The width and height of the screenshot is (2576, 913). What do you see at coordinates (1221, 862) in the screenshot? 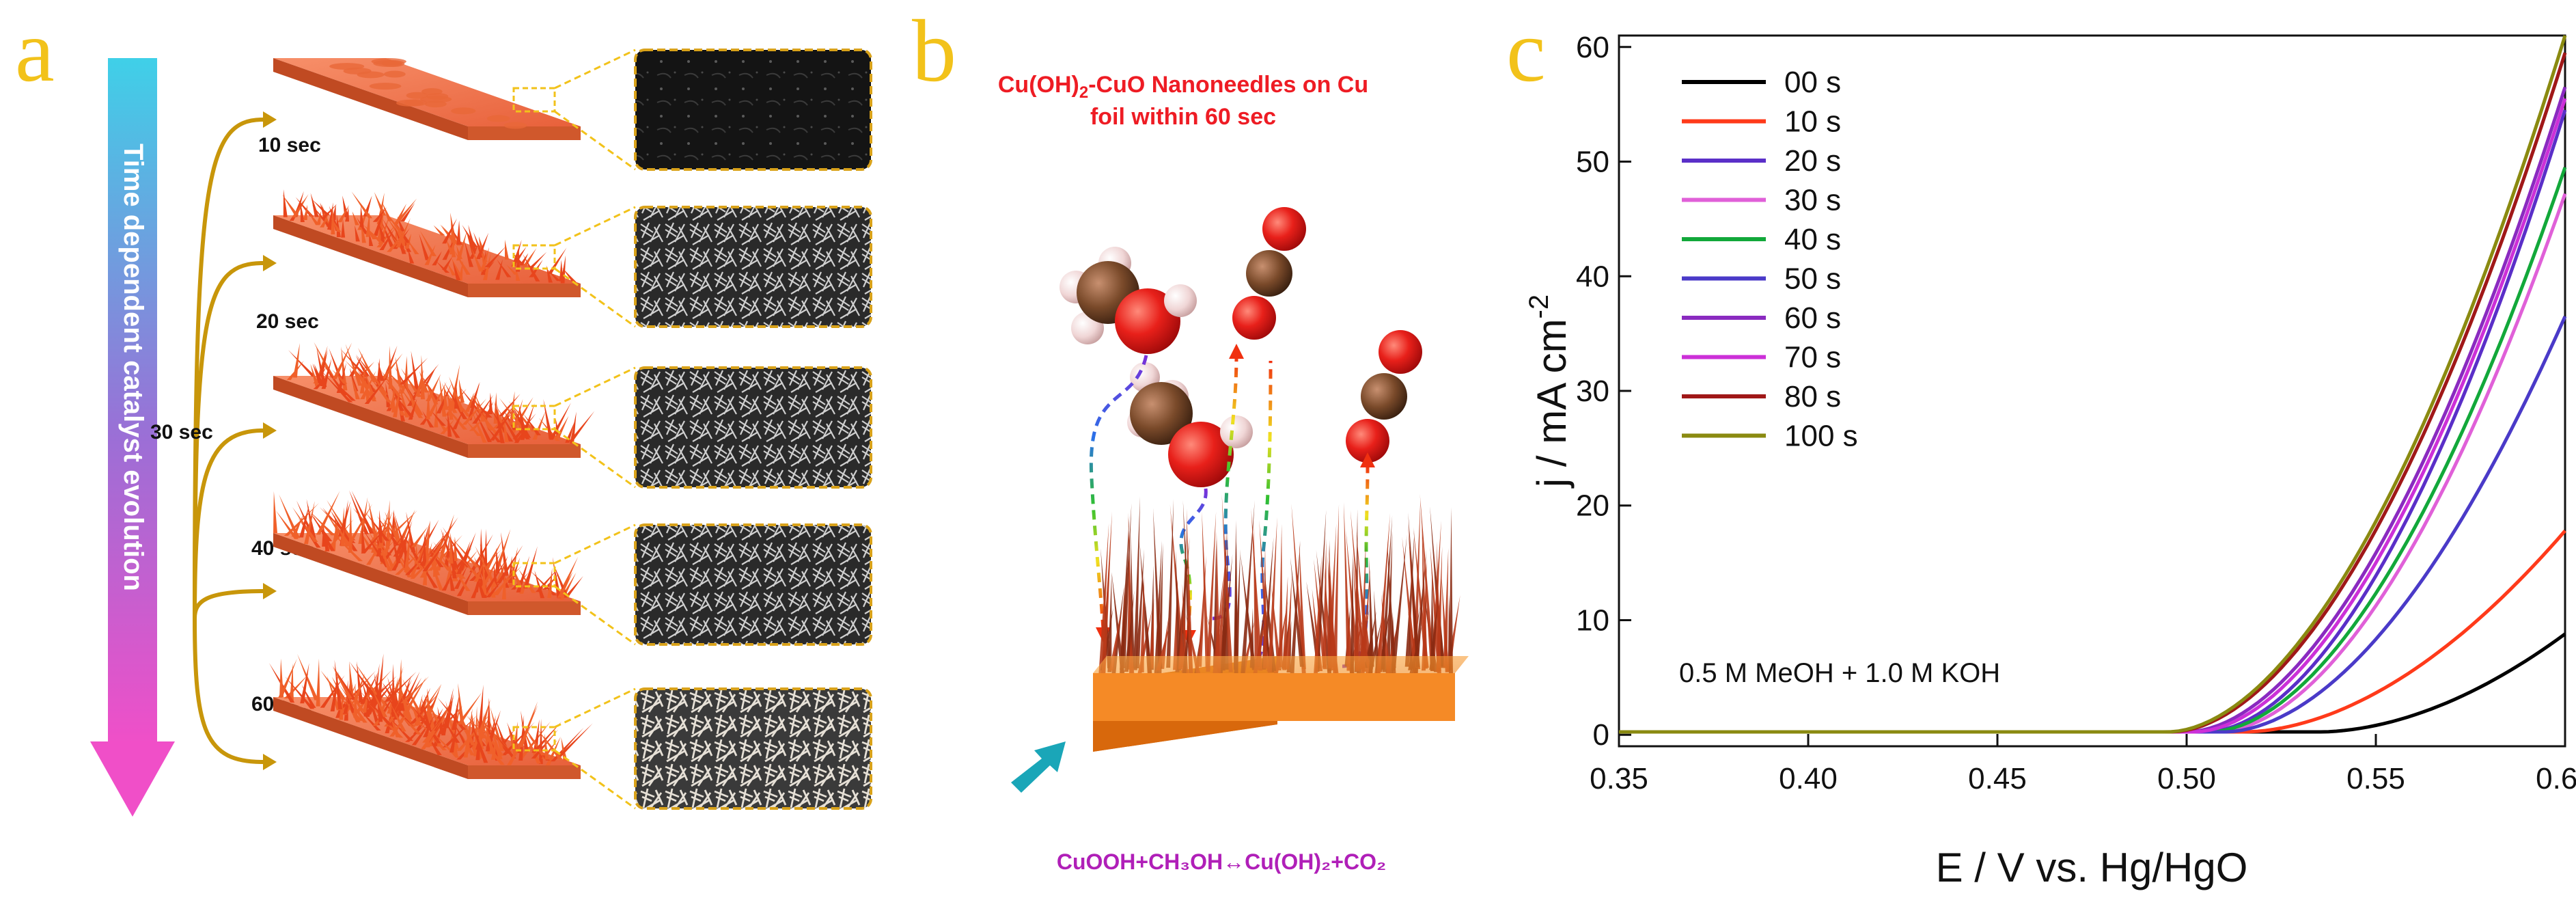
I see `panel-b-reaction-equation: CuOOH+CH₃OH↔Cu(OH)₂+CO₂` at bounding box center [1221, 862].